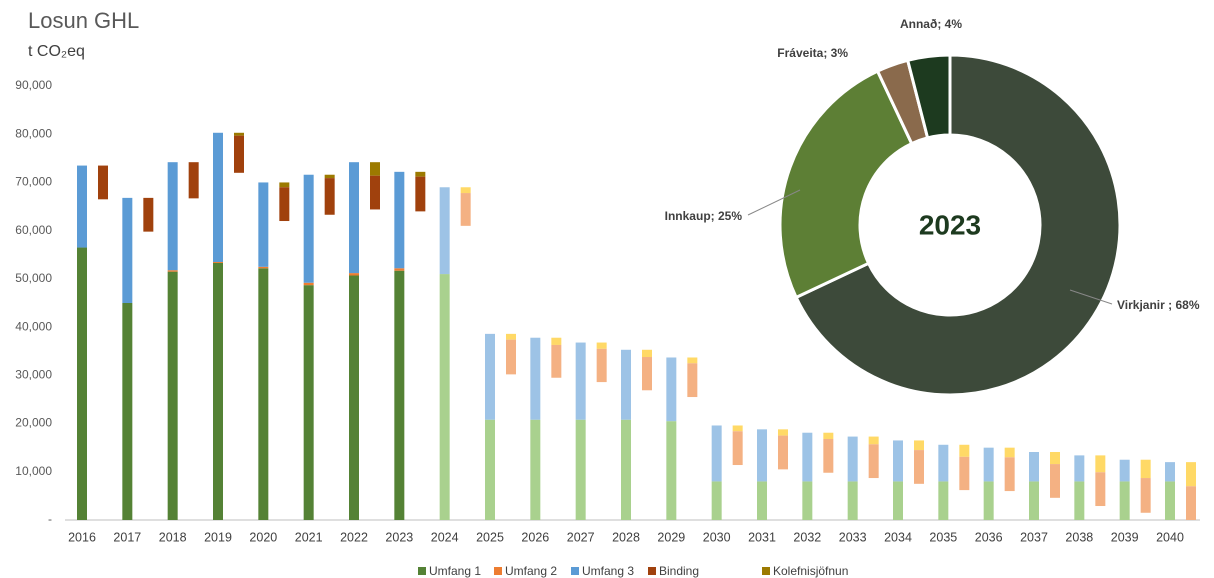 The image size is (1214, 578). I want to click on y-tick-label: 50,000, so click(33, 278).